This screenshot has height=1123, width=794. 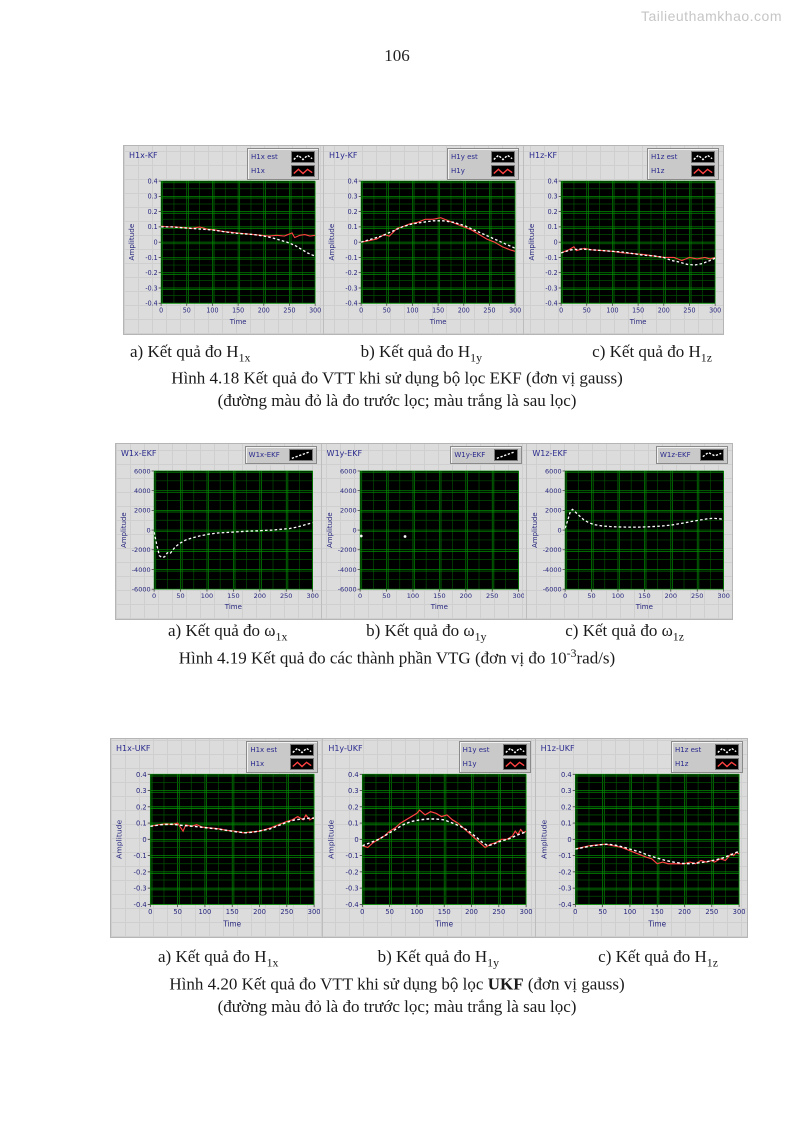 I want to click on chart-legend: H1x est H1x, so click(x=283, y=164).